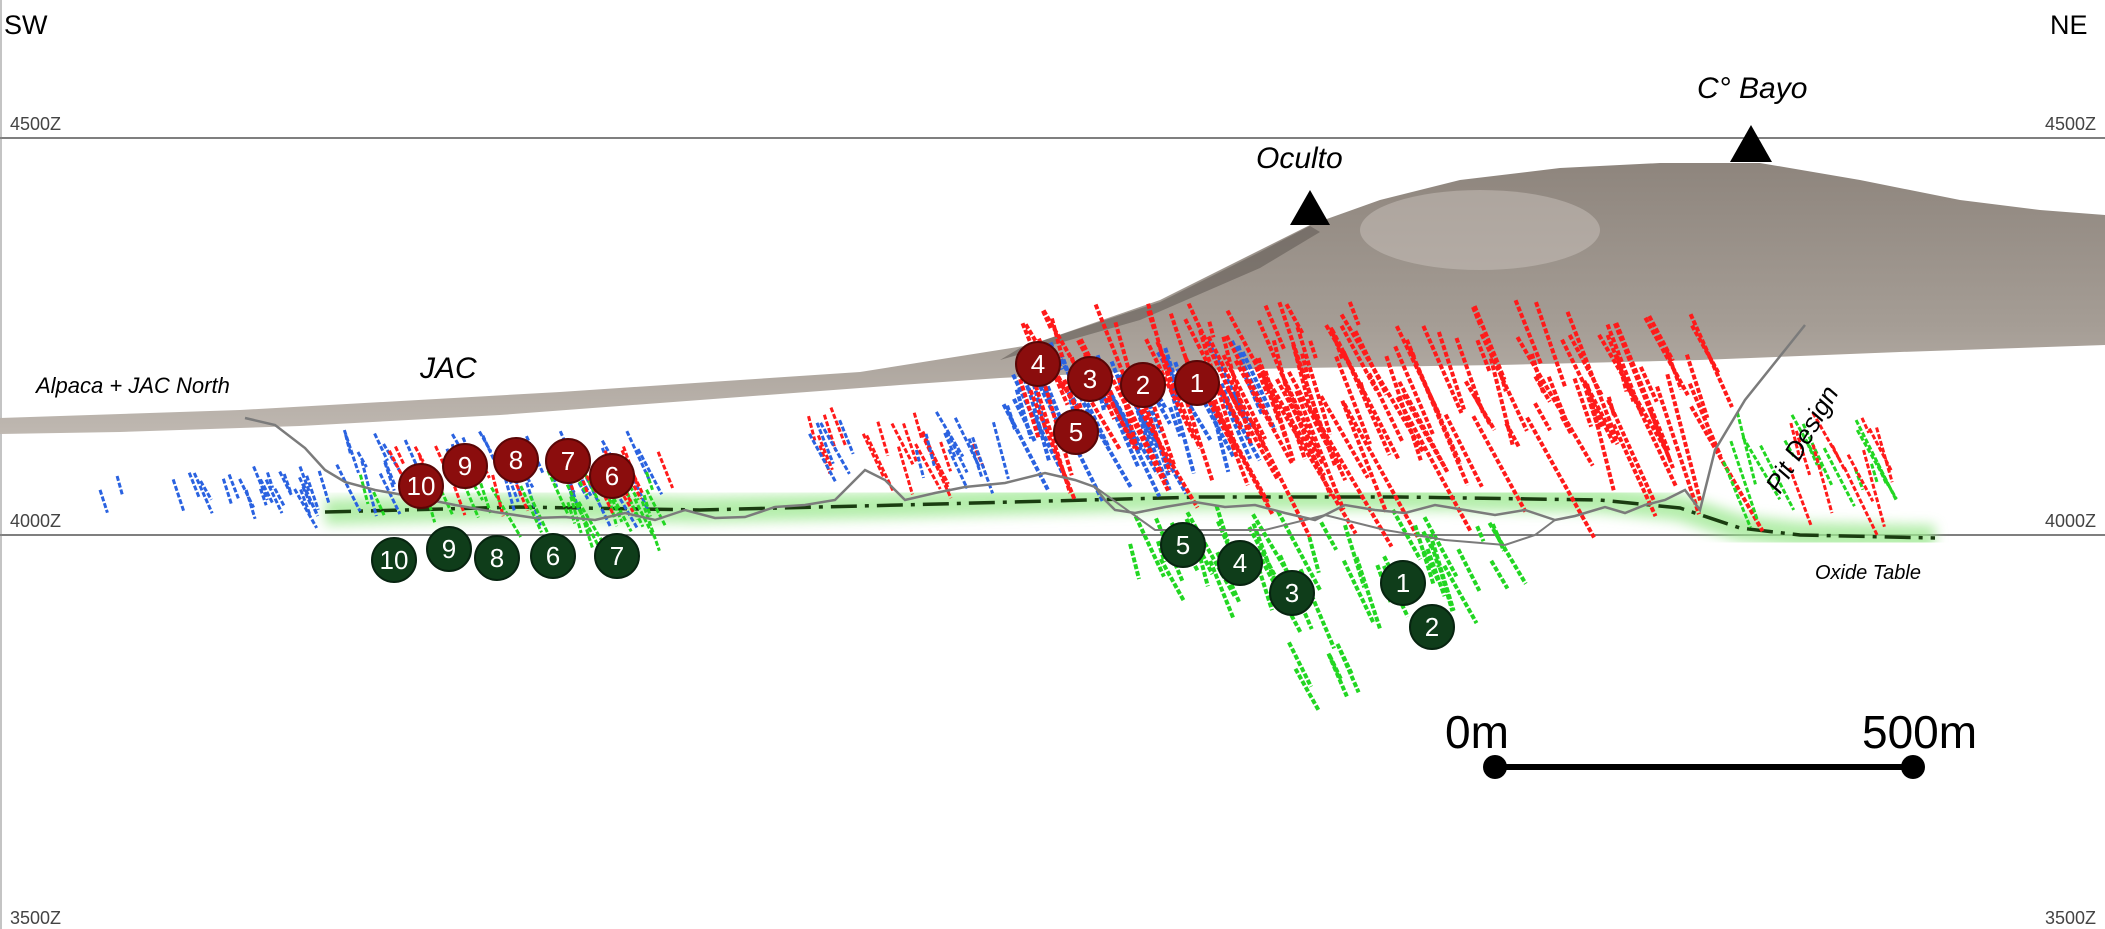  I want to click on red-marker-9: 9, so click(465, 466).